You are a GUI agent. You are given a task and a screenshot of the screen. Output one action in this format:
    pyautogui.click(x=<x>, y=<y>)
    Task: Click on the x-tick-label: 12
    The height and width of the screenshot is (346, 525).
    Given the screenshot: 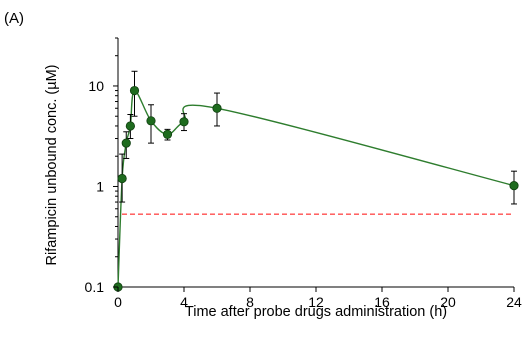 What is the action you would take?
    pyautogui.click(x=316, y=302)
    